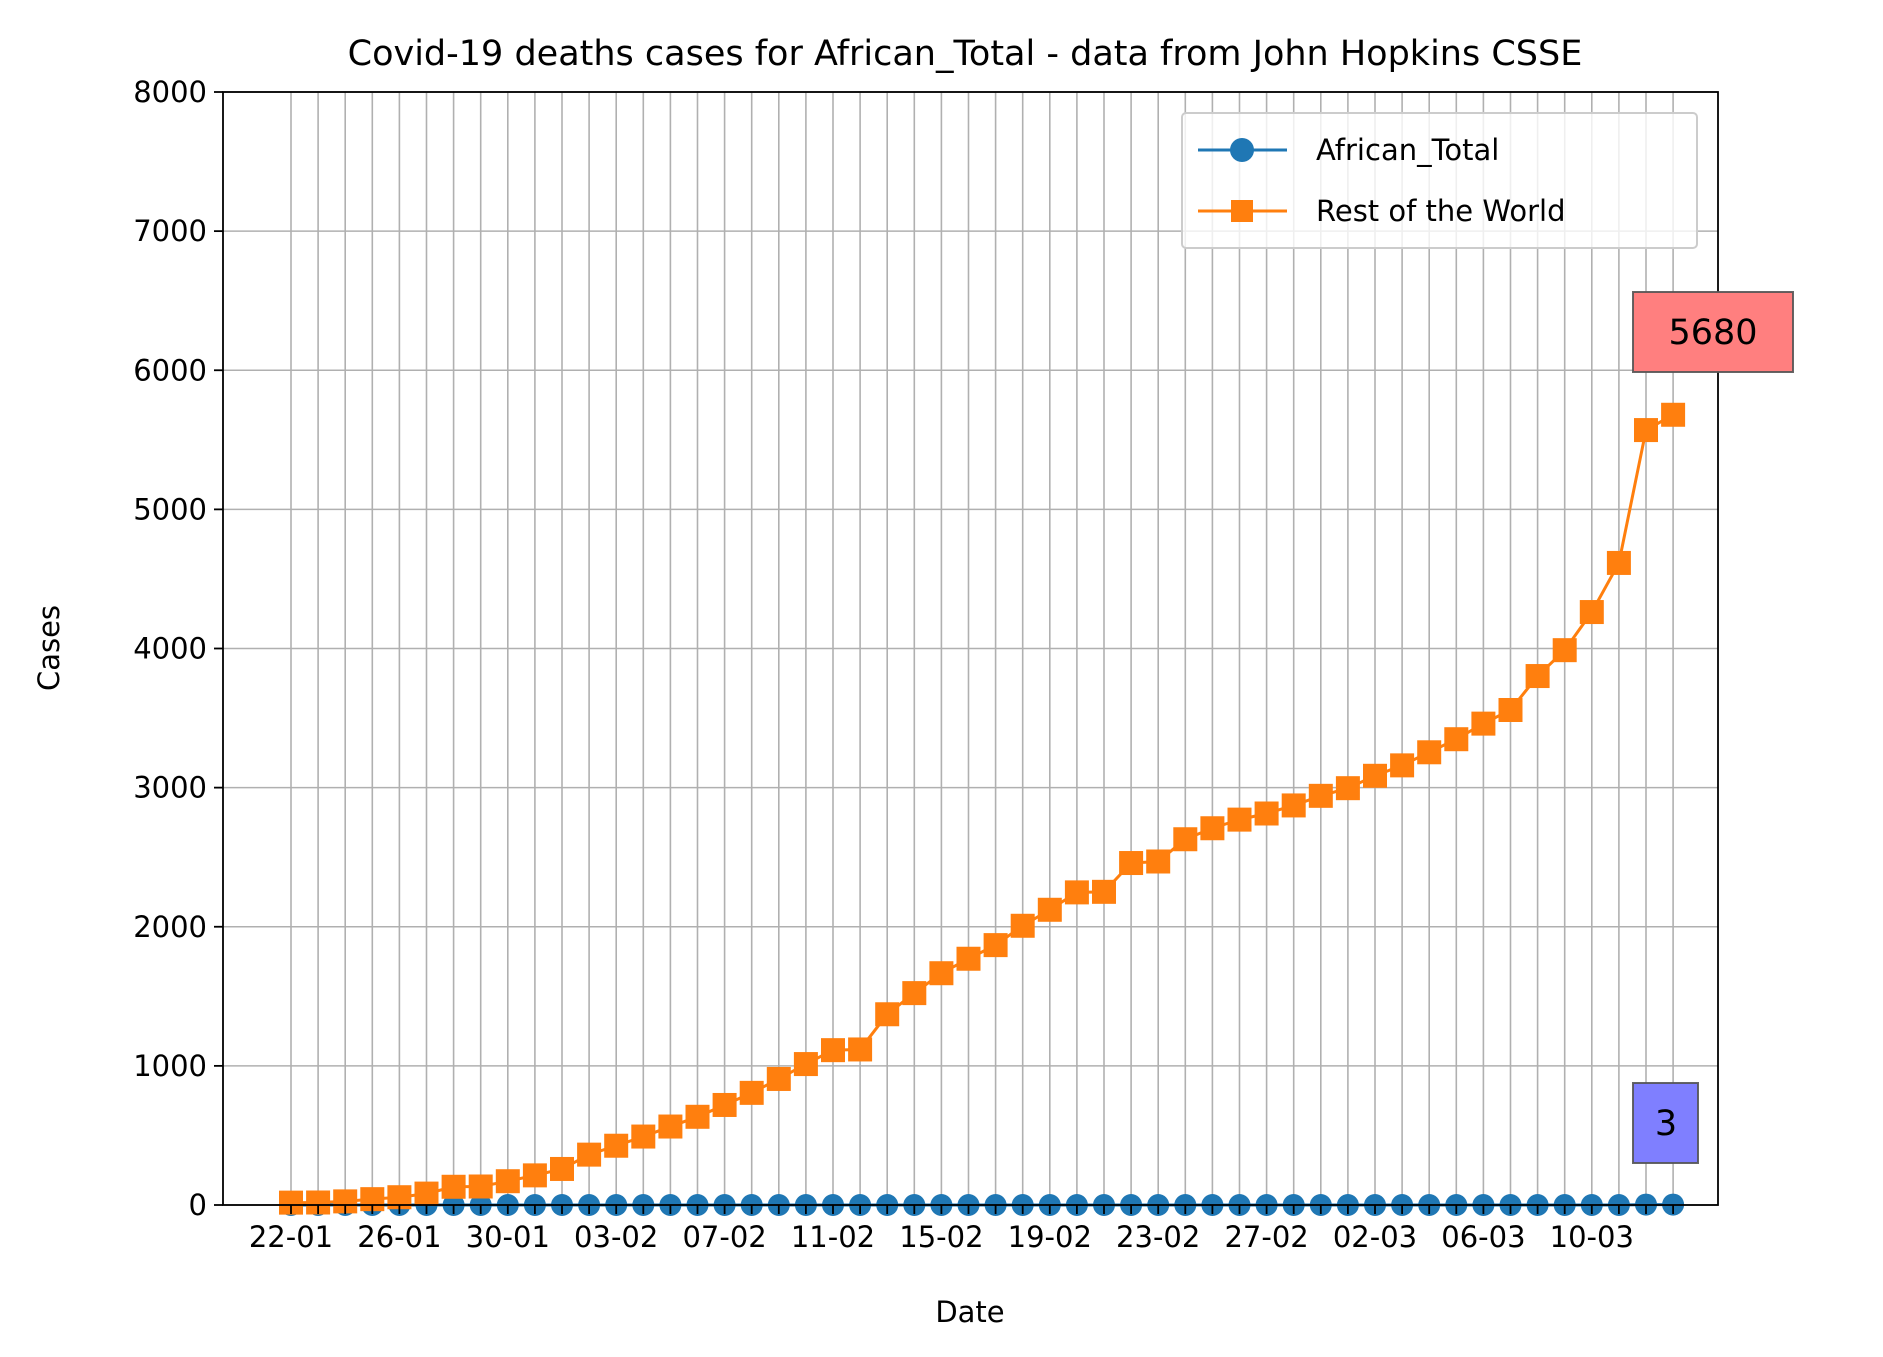 The height and width of the screenshot is (1357, 1883). Describe the element at coordinates (508, 1237) in the screenshot. I see `x-tick-label: 30-01` at that location.